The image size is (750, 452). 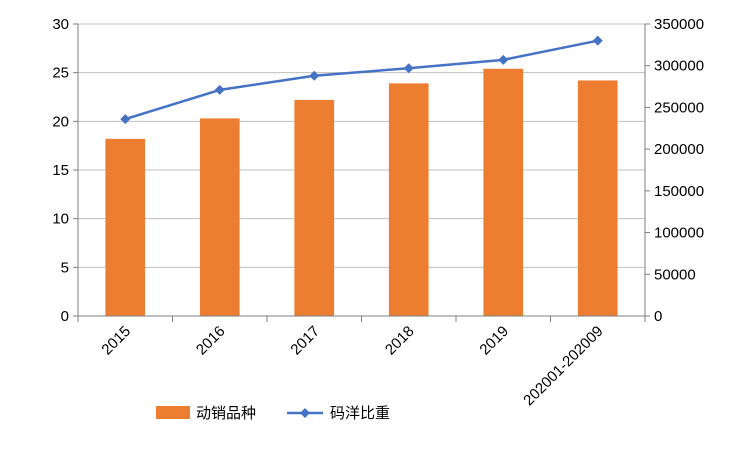 What do you see at coordinates (679, 233) in the screenshot?
I see `y-right-tick-label: 100000` at bounding box center [679, 233].